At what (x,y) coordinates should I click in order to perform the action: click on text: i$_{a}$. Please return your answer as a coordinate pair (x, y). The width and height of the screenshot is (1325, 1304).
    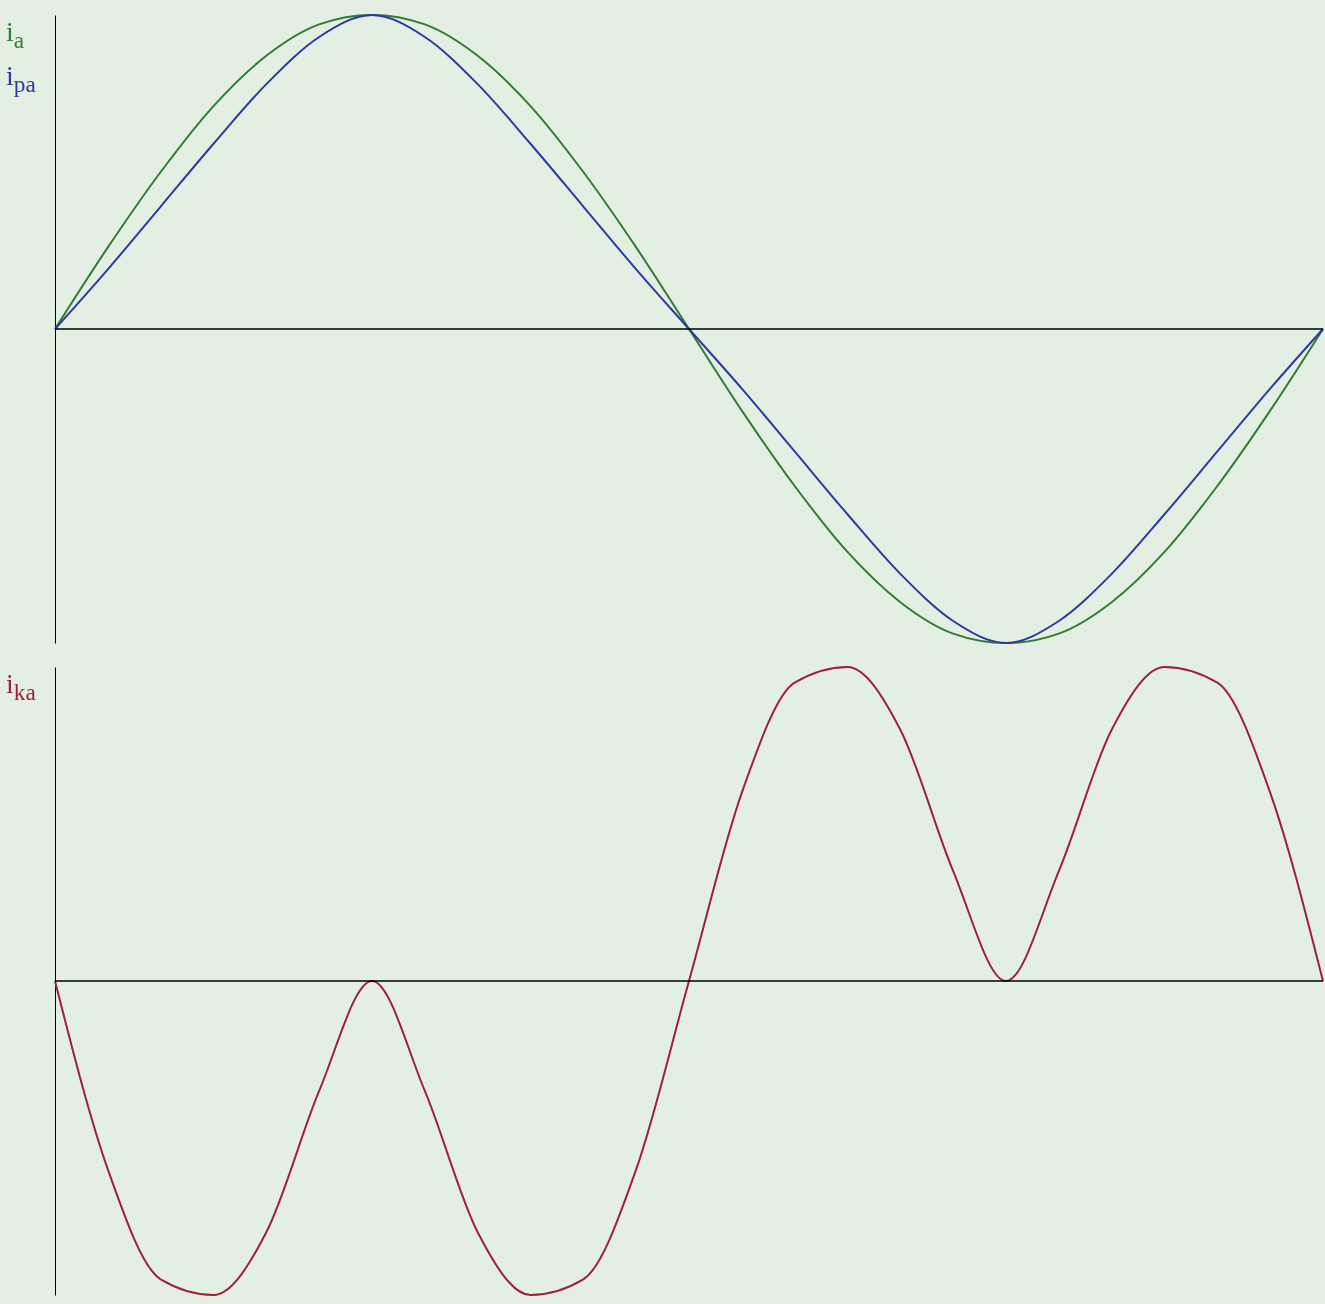
    Looking at the image, I should click on (16, 35).